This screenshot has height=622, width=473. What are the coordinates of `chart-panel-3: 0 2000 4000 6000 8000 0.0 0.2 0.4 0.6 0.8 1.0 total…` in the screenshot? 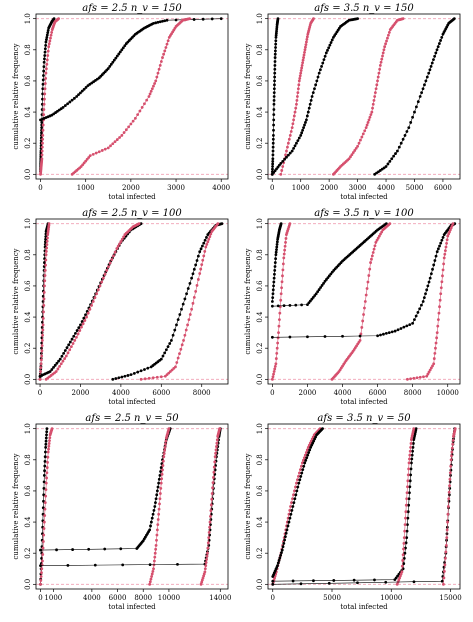 It's located at (120, 307).